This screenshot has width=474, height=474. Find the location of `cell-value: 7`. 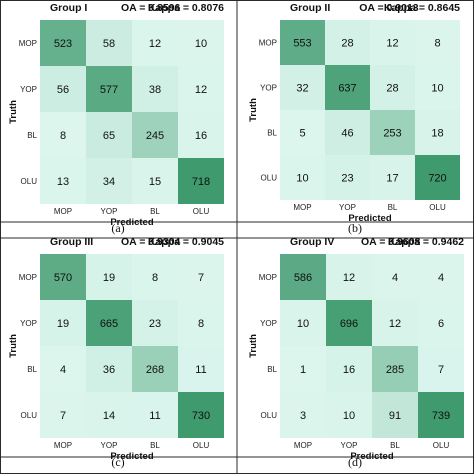

cell-value: 7 is located at coordinates (441, 370).